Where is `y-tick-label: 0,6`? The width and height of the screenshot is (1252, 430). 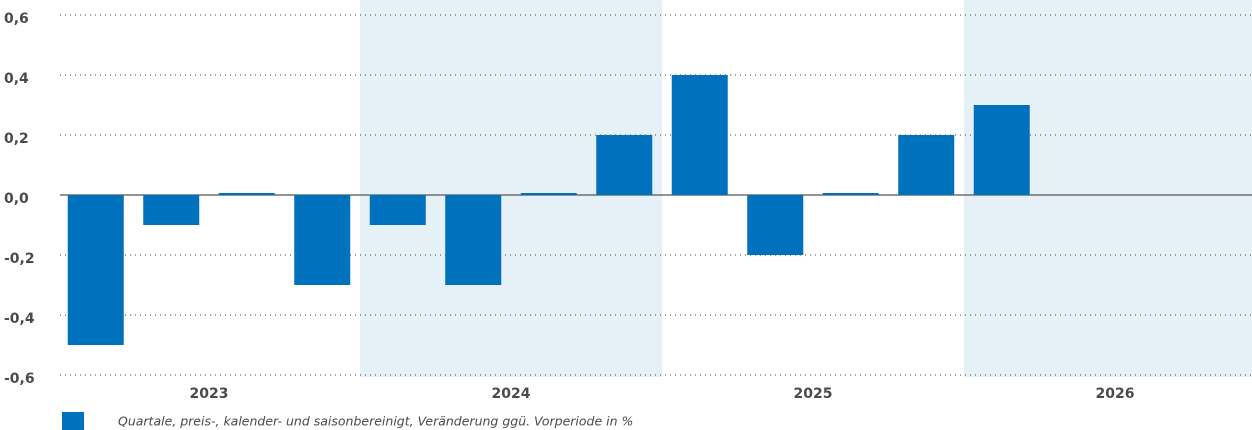 y-tick-label: 0,6 is located at coordinates (16, 19).